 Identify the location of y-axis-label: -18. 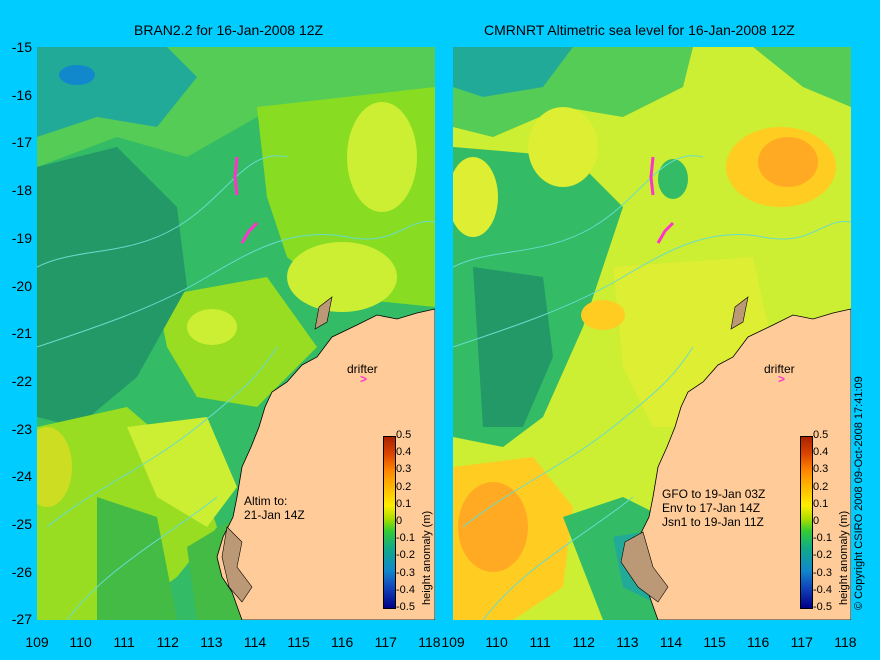
(21, 190).